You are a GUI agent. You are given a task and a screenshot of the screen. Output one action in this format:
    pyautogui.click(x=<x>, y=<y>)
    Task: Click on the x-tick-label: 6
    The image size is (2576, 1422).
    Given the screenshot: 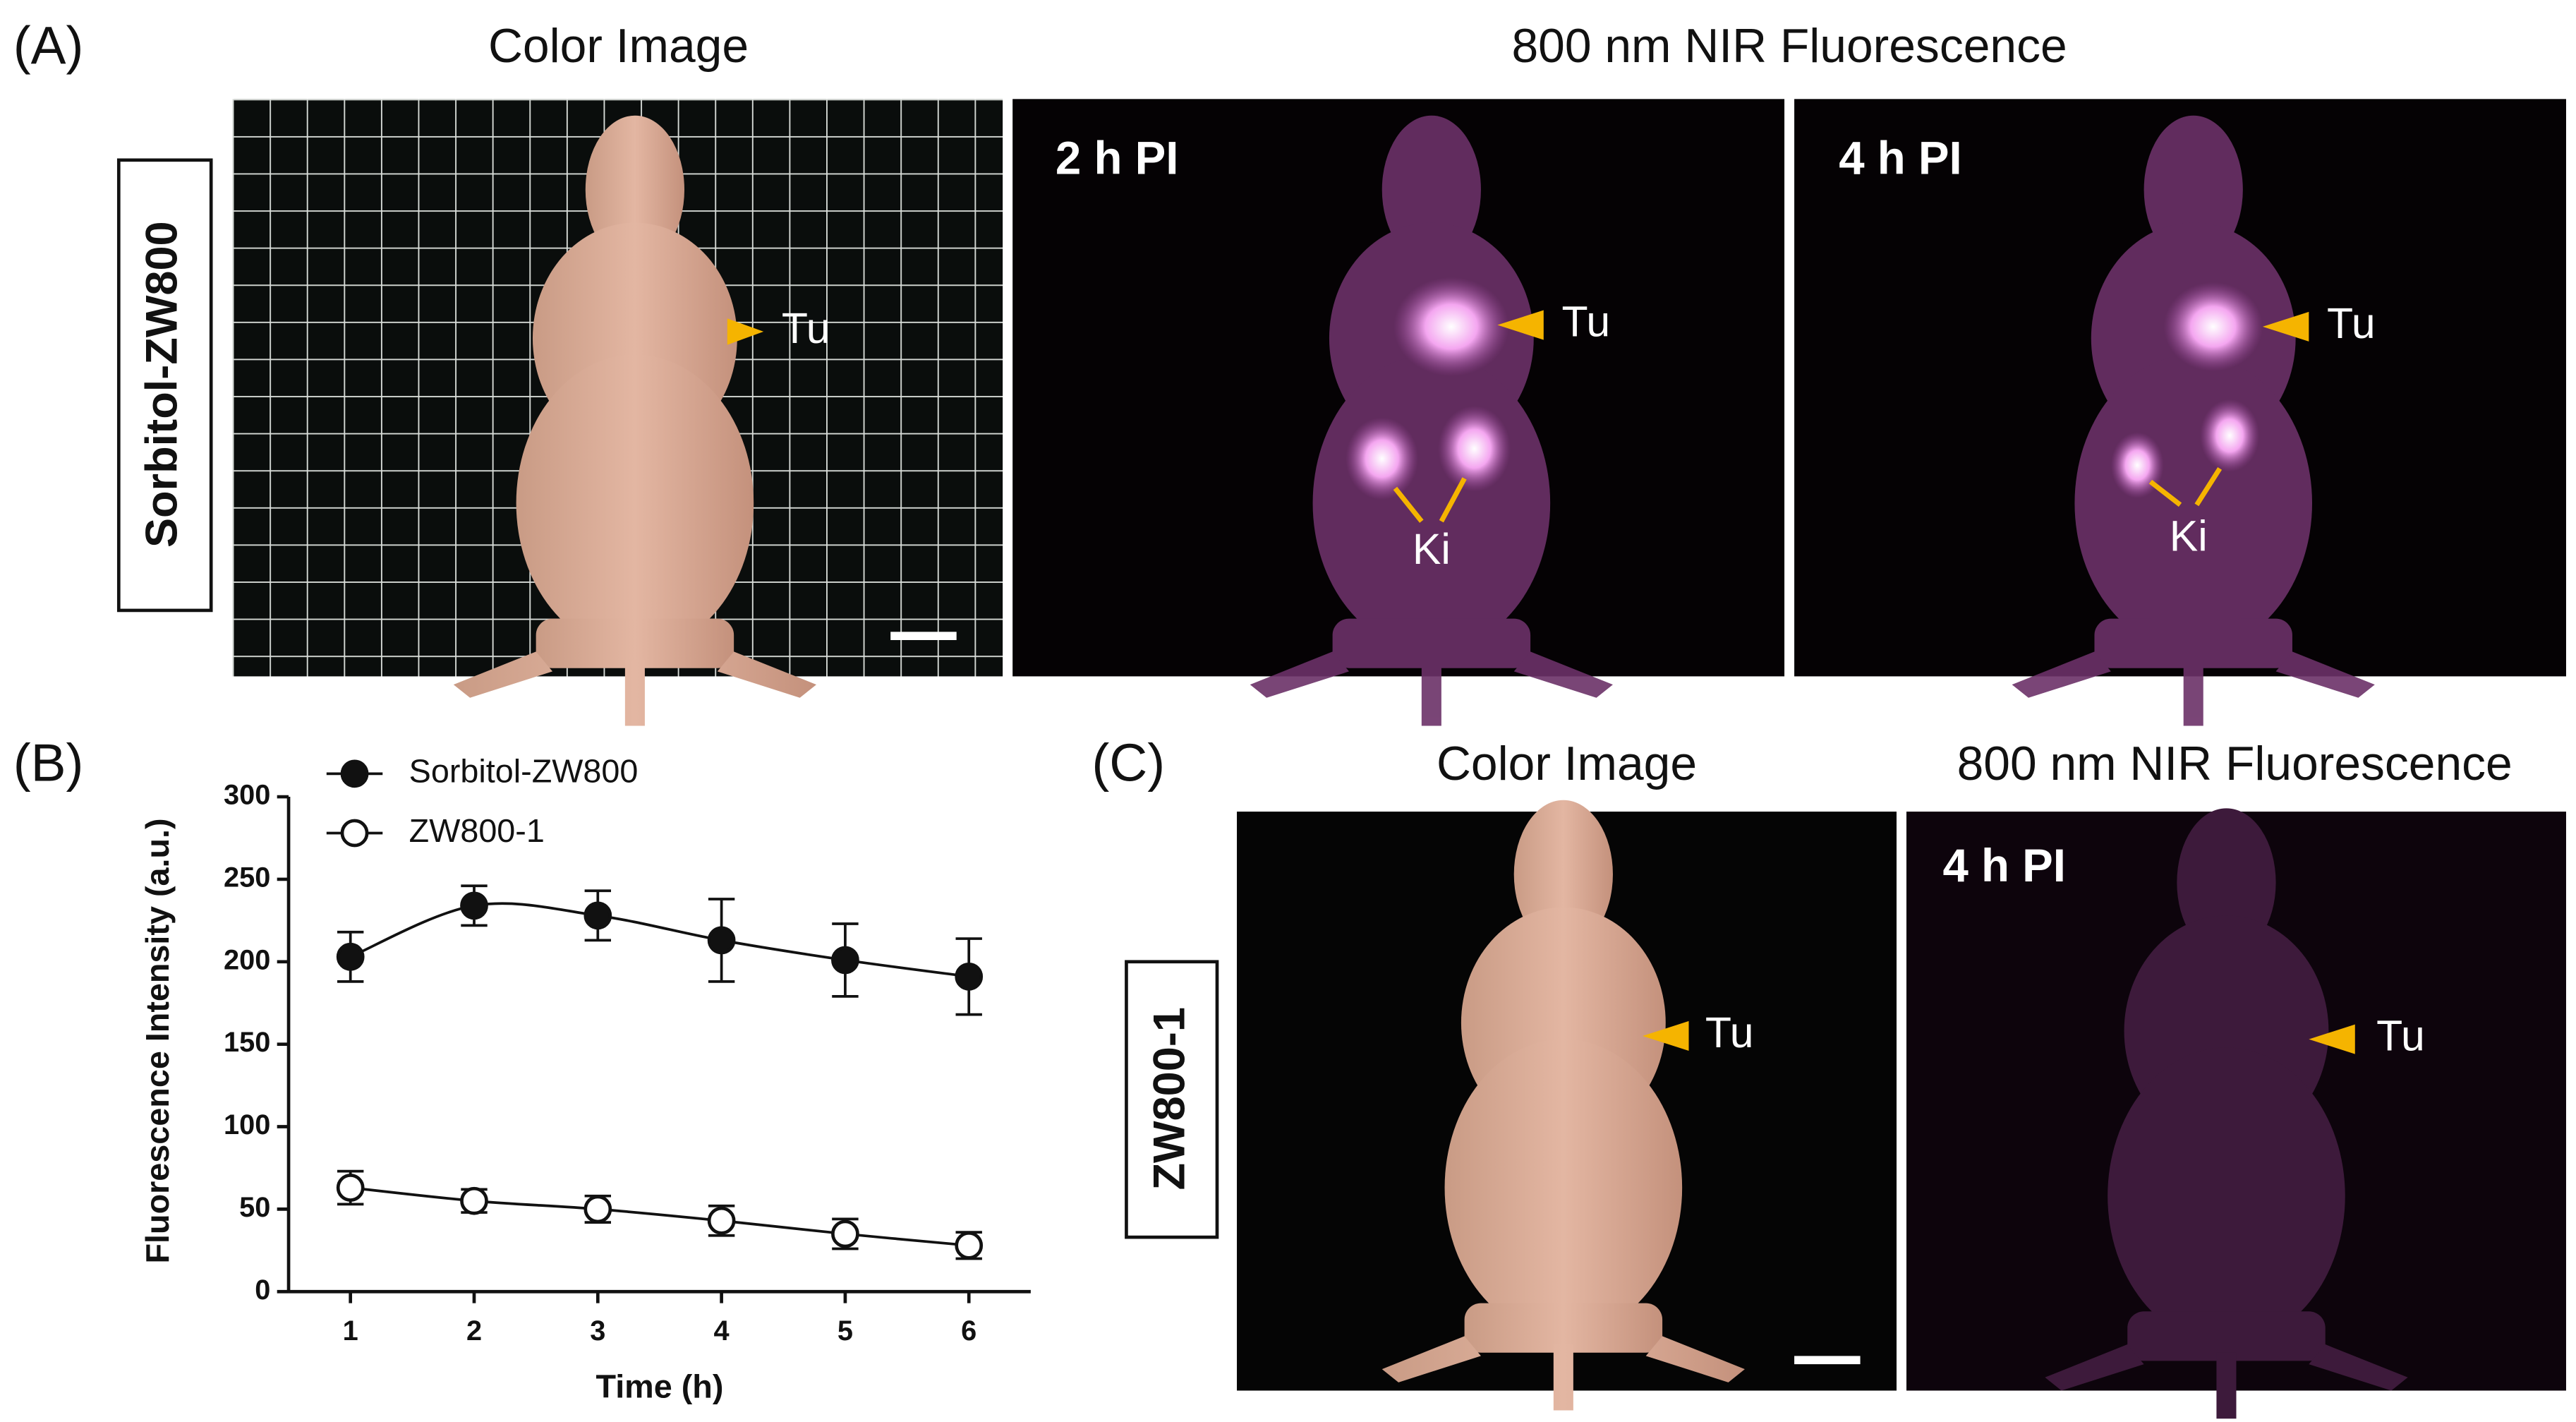 What is the action you would take?
    pyautogui.click(x=969, y=1330)
    